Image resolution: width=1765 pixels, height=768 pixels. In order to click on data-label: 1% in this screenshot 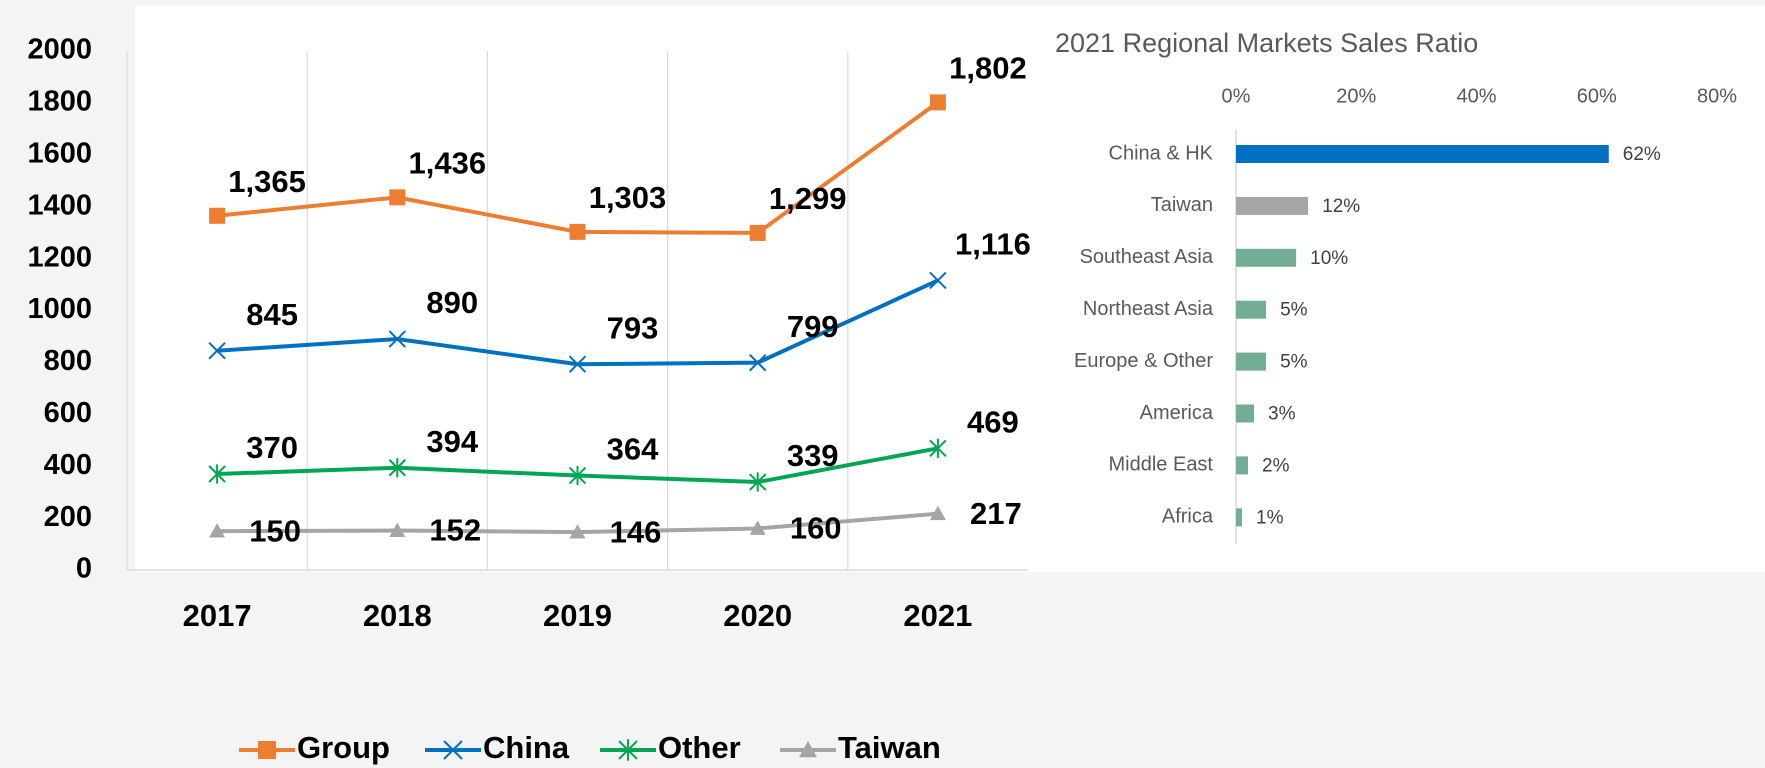, I will do `click(1270, 517)`.